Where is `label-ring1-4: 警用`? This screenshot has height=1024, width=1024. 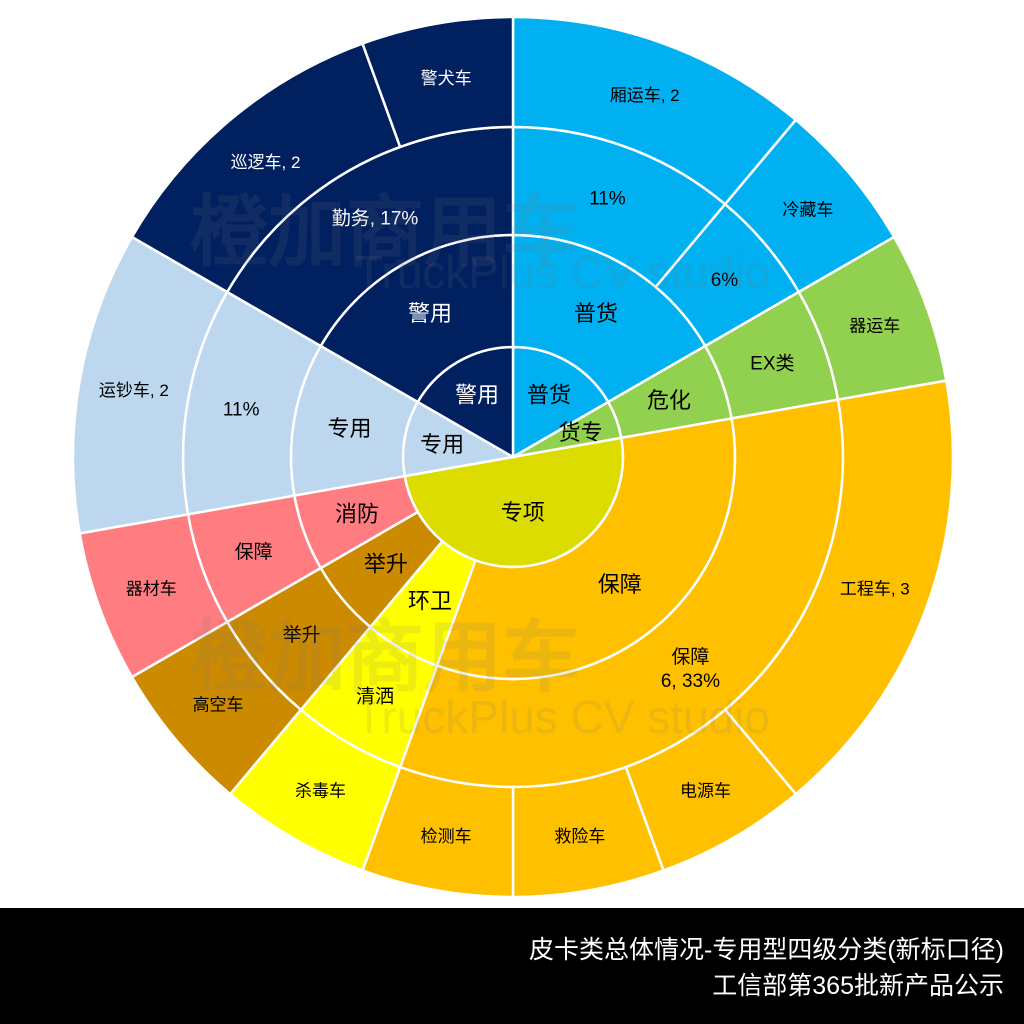 label-ring1-4: 警用 is located at coordinates (477, 394).